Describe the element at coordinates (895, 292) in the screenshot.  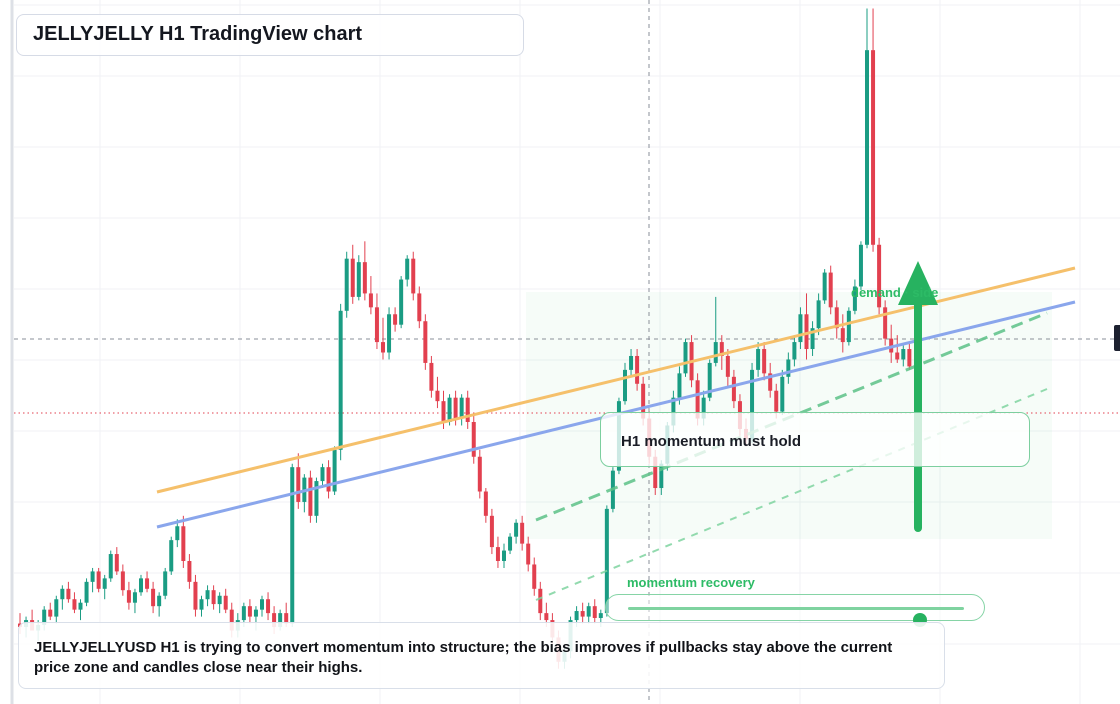
I see `demand-zone-label: demand · side` at that location.